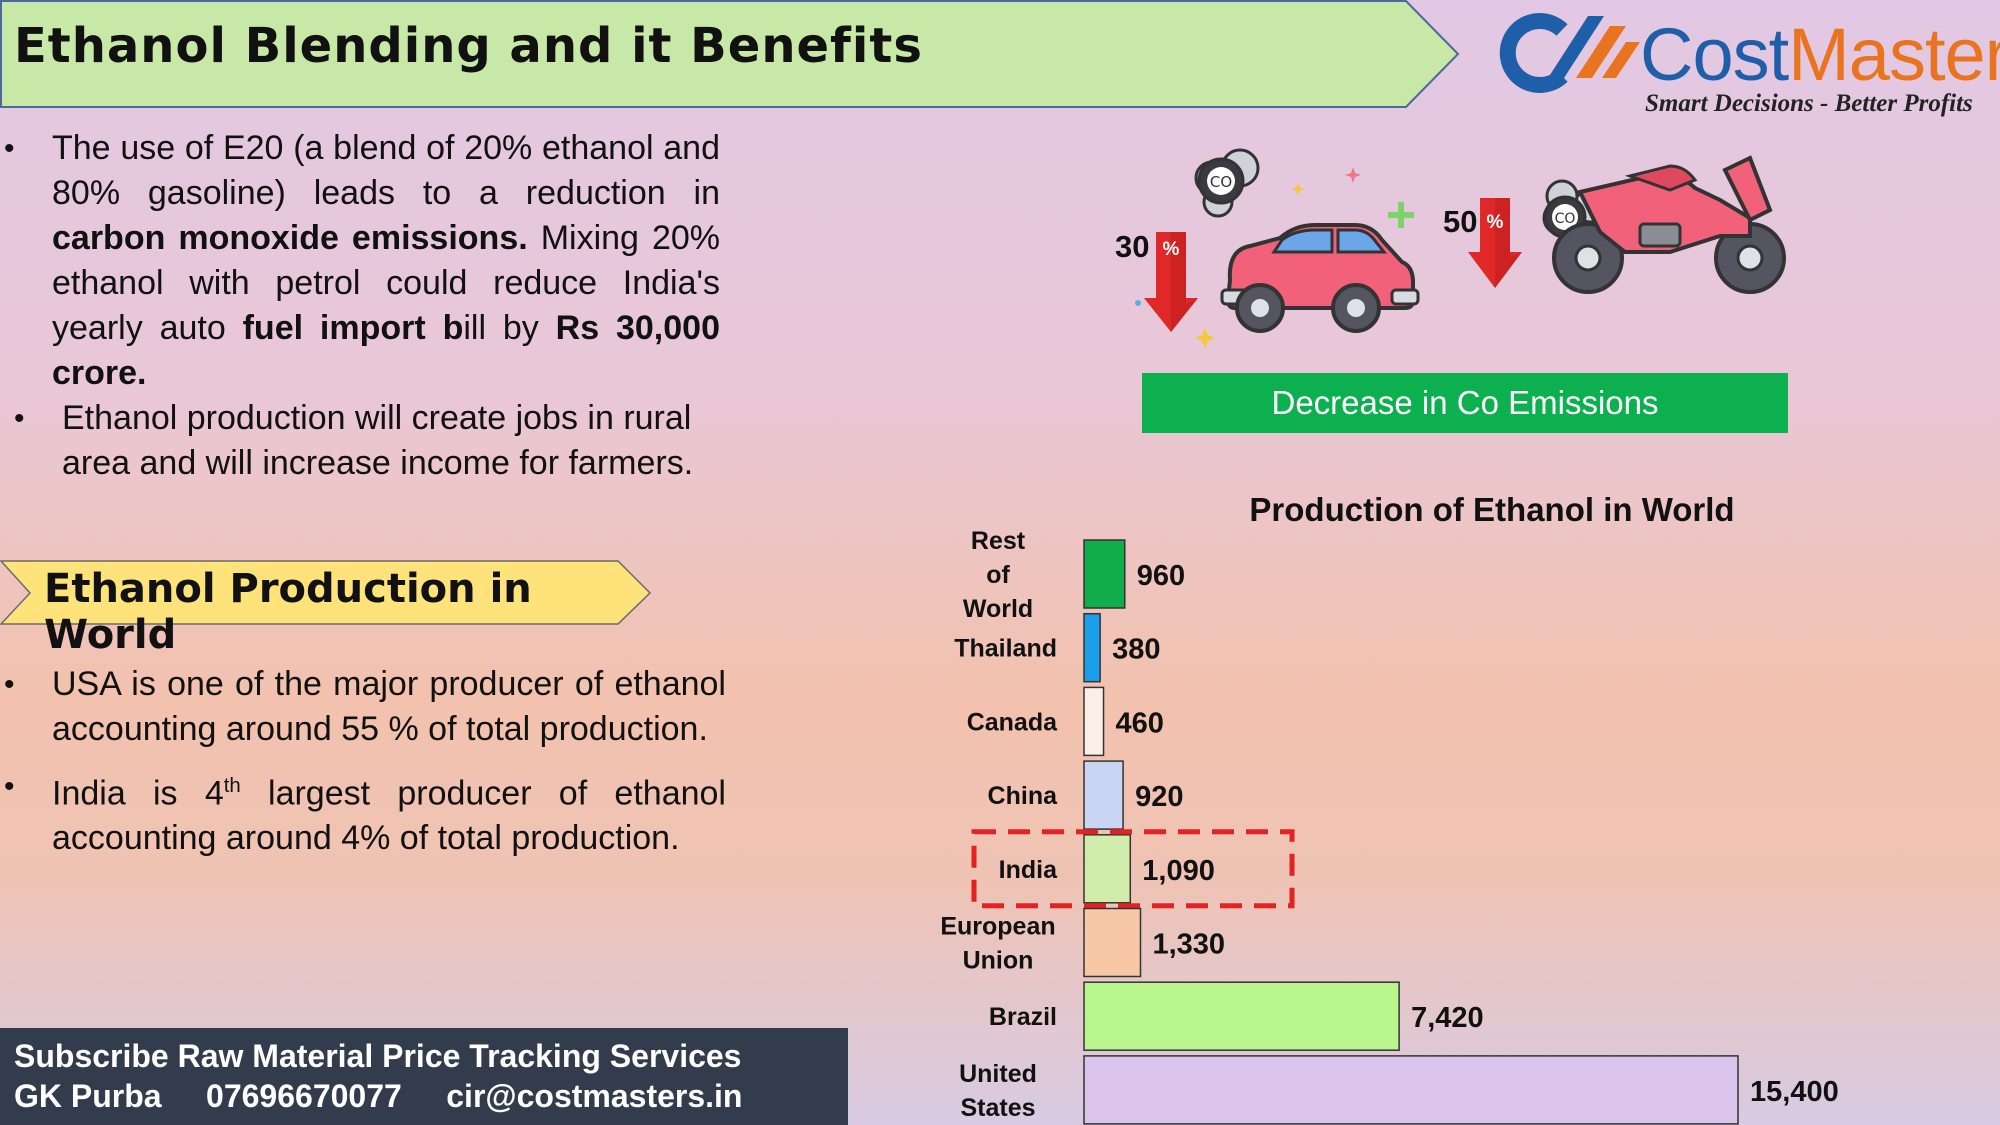 This screenshot has width=2000, height=1125. I want to click on logo-name-part1: Cost, so click(1714, 54).